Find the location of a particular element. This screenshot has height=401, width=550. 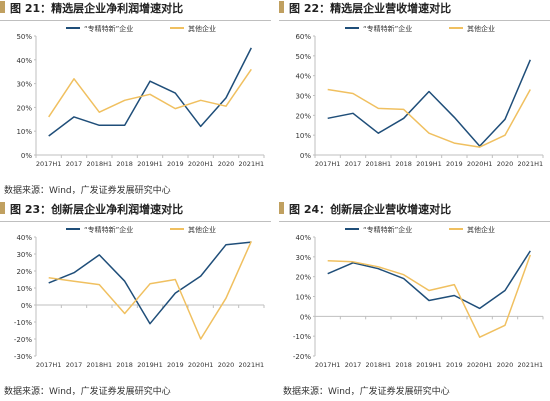

chart-title: 图 22：精选层企业营收增速对比 is located at coordinates (414, 10).